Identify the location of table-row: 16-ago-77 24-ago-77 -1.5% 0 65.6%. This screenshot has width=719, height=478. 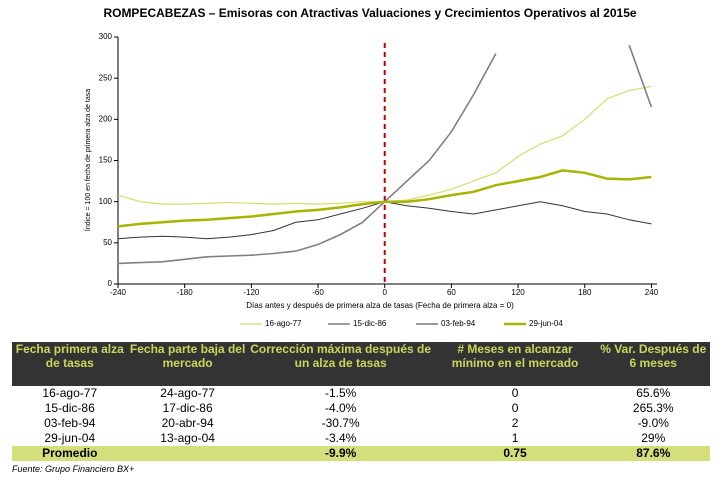
(361, 393).